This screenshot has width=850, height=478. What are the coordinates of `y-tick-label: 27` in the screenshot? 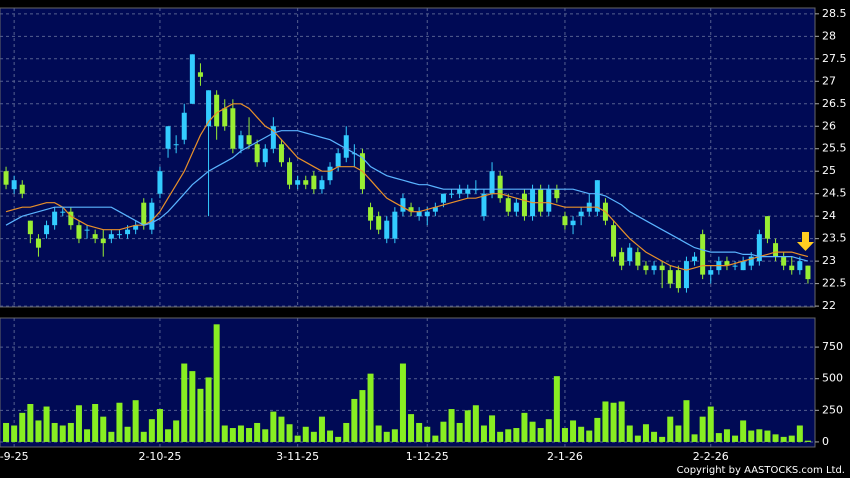 It's located at (829, 80).